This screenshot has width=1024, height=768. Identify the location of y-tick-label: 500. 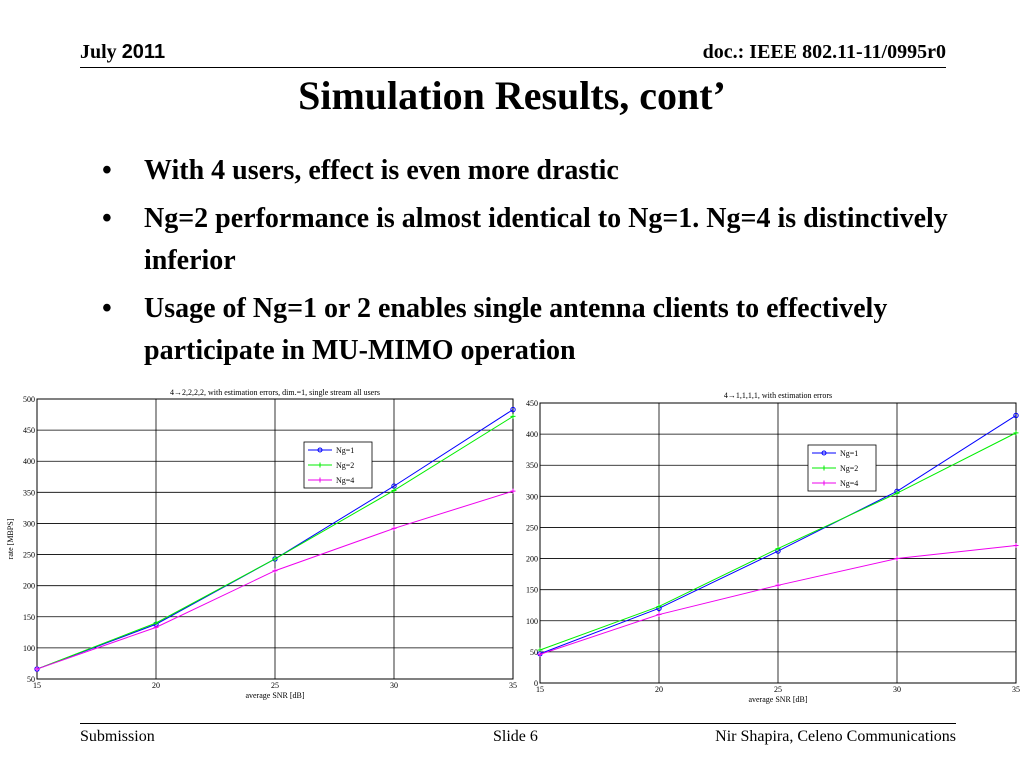
(29, 399).